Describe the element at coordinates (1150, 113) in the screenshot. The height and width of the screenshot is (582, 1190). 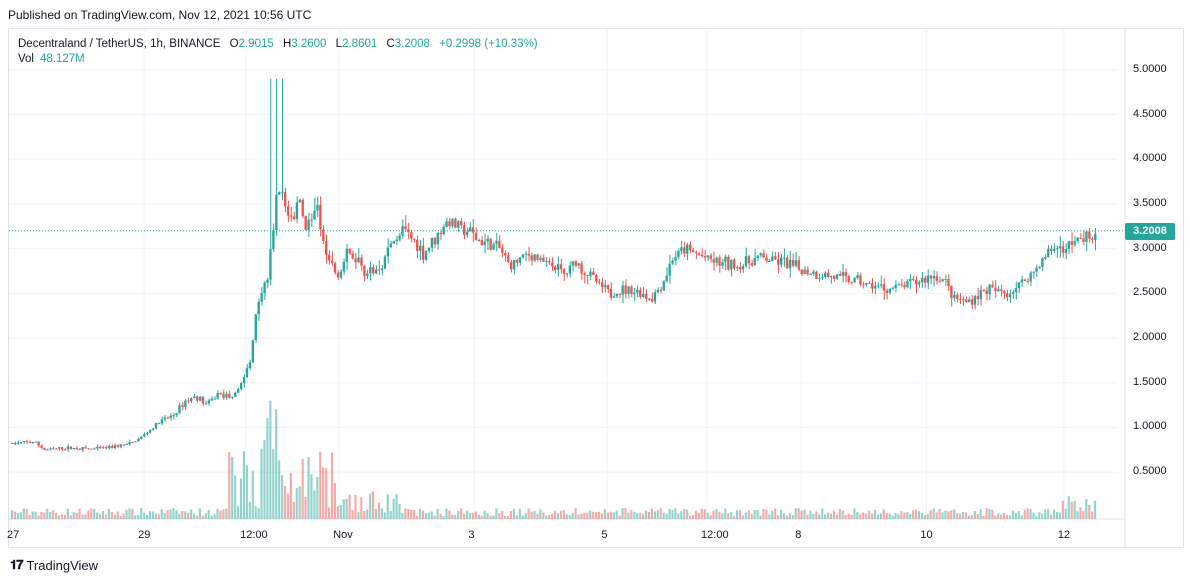
I see `price-tick-label: 4.5000` at that location.